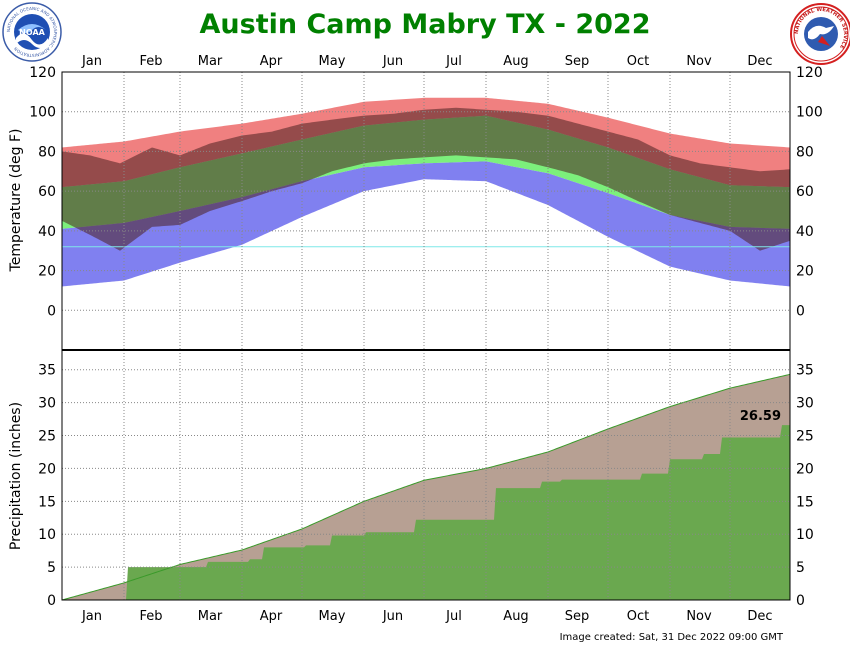  Describe the element at coordinates (47, 152) in the screenshot. I see `temperature-tick-label-left: 80` at that location.